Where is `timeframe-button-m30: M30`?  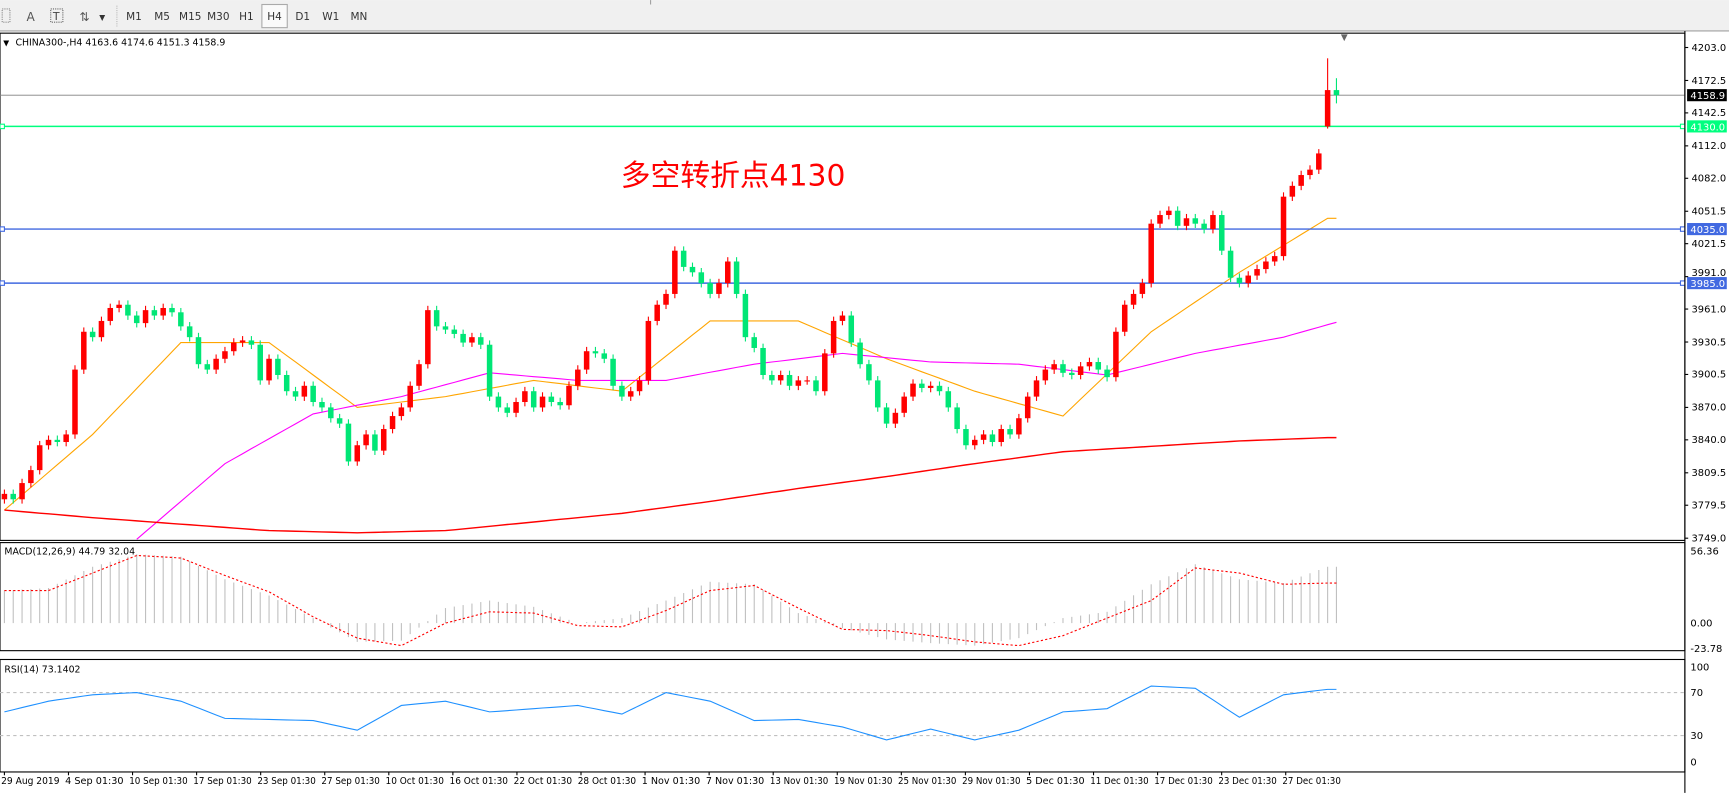 timeframe-button-m30: M30 is located at coordinates (218, 17).